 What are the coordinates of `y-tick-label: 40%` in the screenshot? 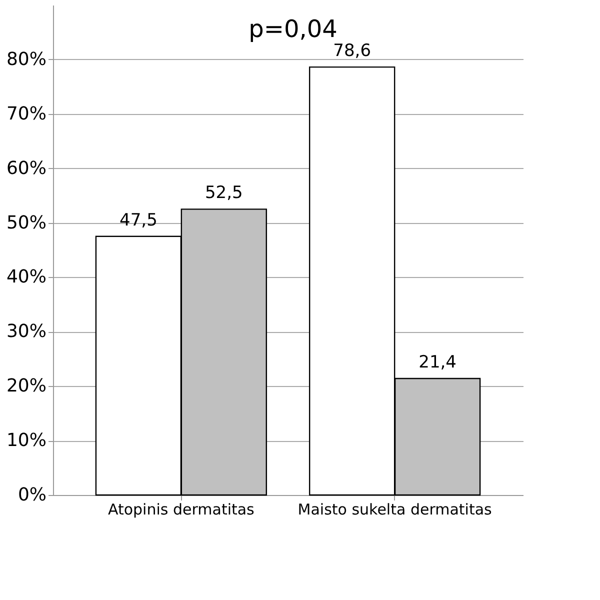 It's located at (26, 277).